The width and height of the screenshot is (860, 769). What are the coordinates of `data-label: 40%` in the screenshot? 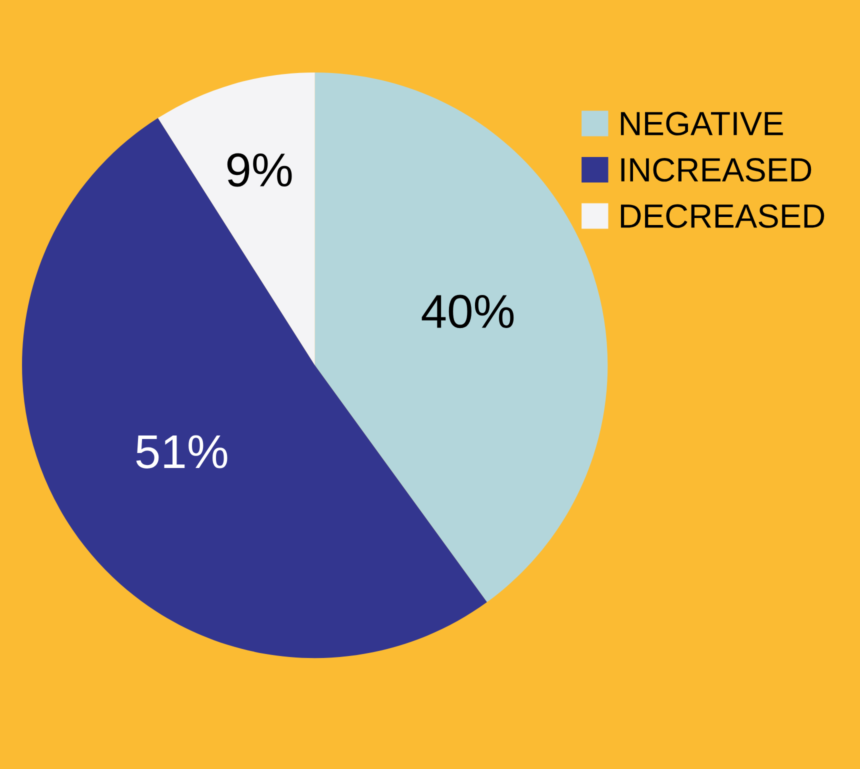 It's located at (468, 311).